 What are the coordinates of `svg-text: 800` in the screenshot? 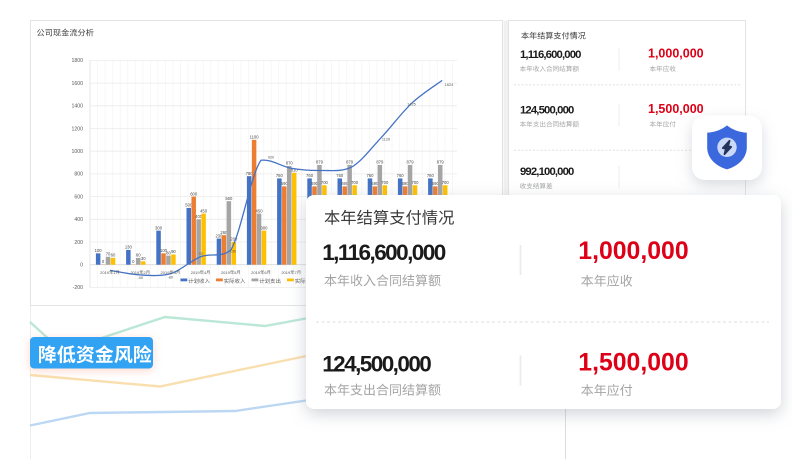 It's located at (78, 175).